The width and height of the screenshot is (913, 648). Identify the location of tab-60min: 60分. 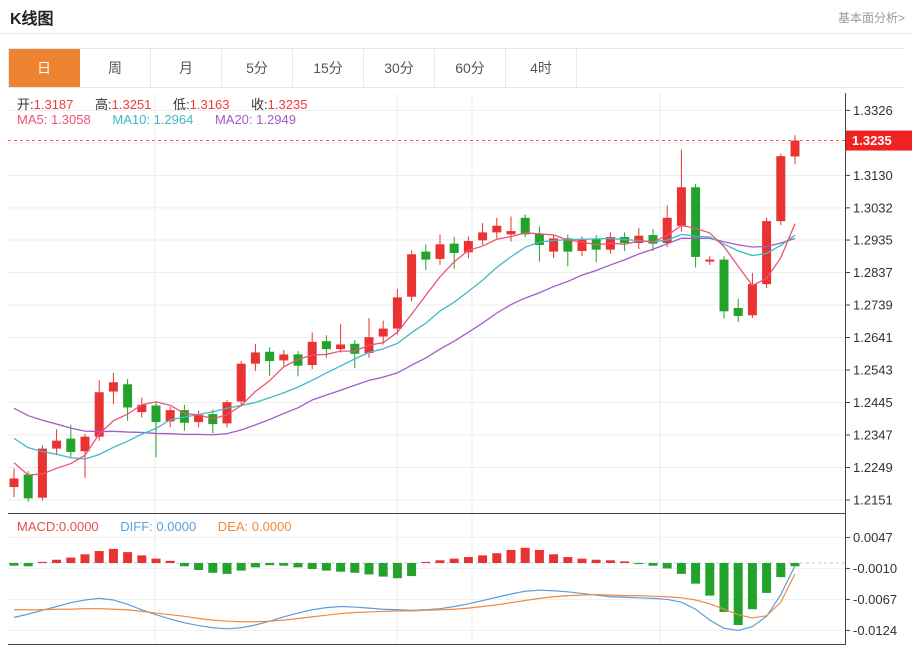
(470, 68).